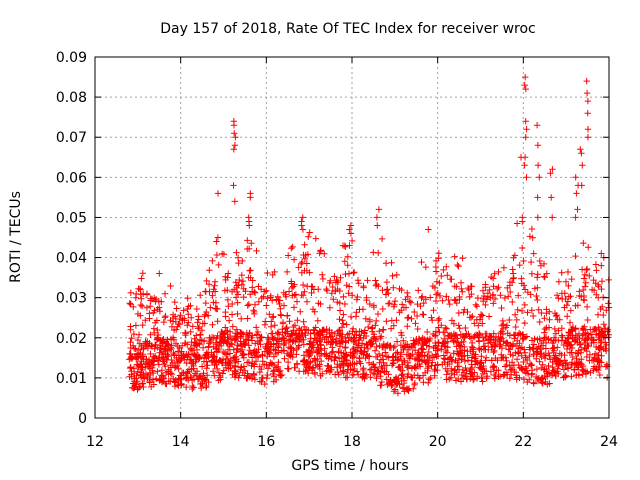  What do you see at coordinates (609, 442) in the screenshot?
I see `x-tick-label: 24` at bounding box center [609, 442].